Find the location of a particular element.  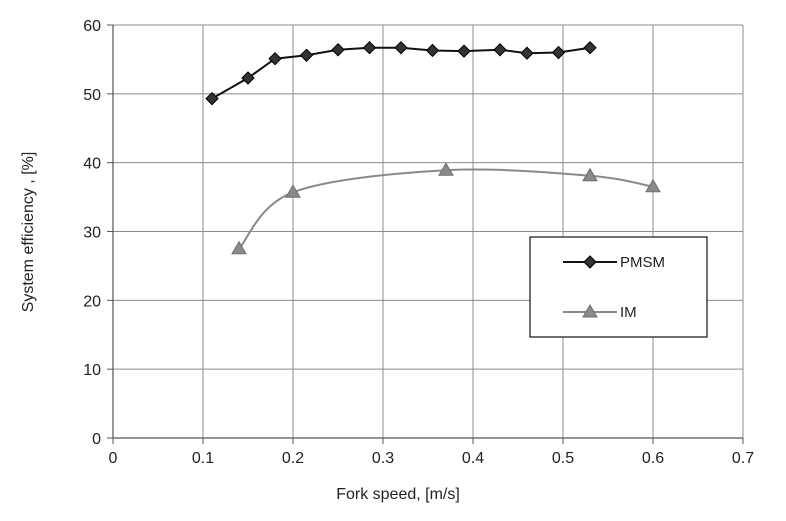

y-tick-label: 40 is located at coordinates (92, 164).